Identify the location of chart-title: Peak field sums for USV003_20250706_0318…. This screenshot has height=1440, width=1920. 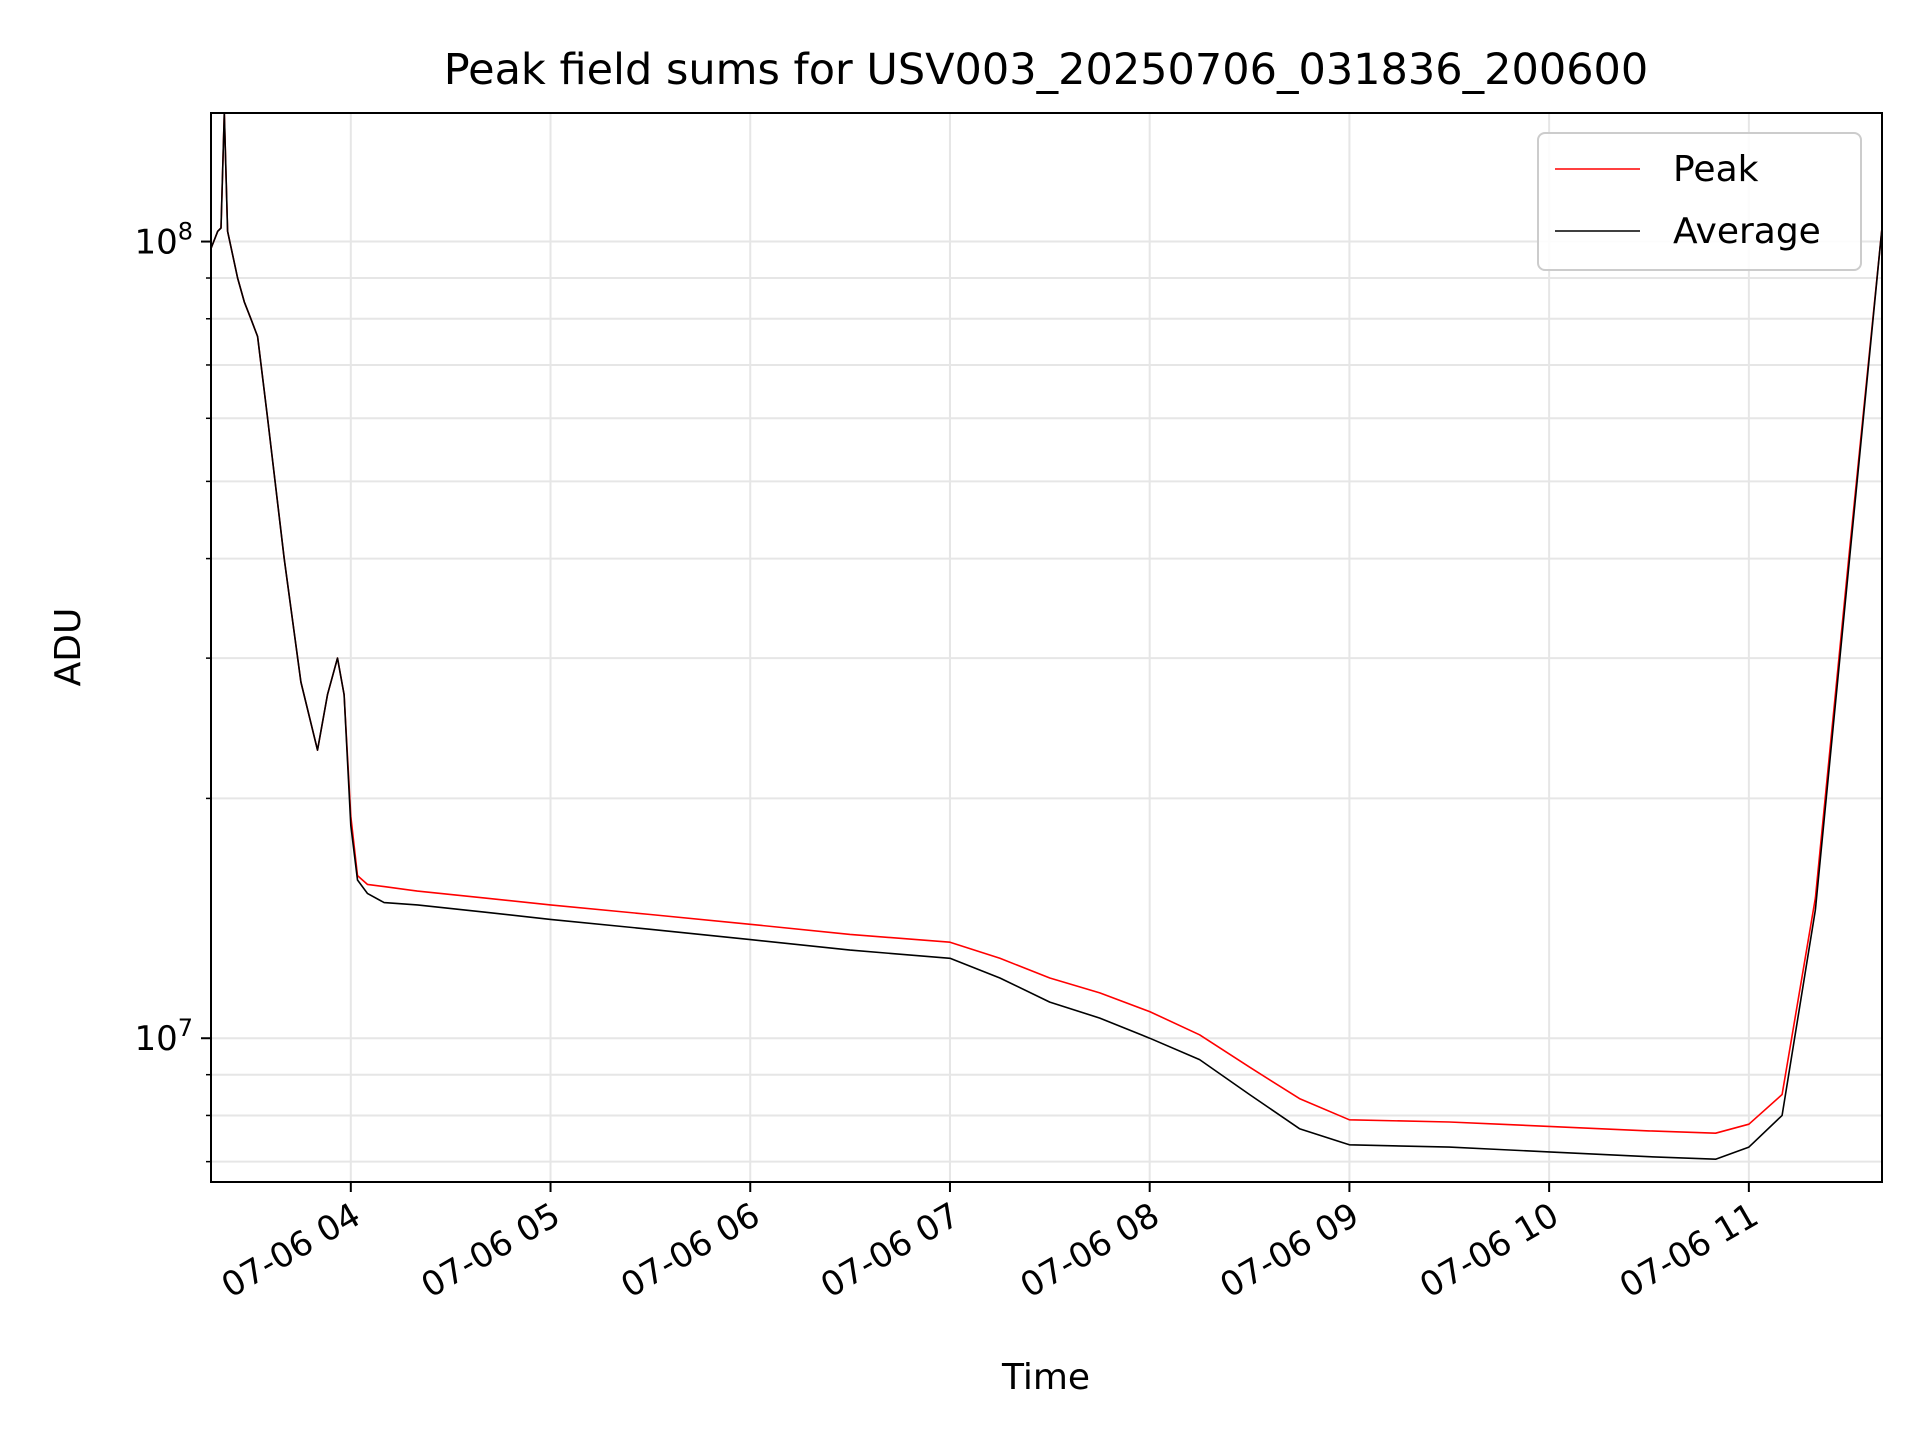
(1046, 70).